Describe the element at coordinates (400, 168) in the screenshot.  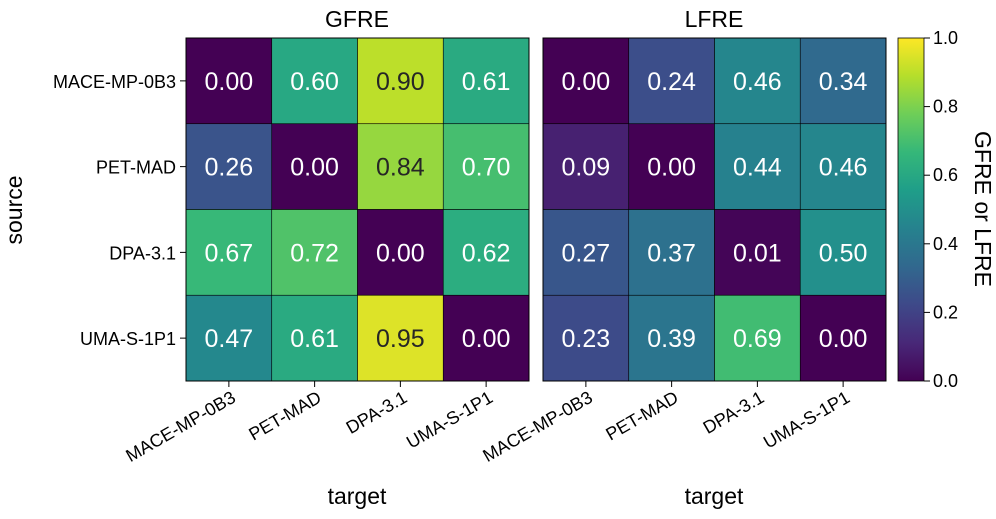
I see `cell-value-label: 0.84` at that location.